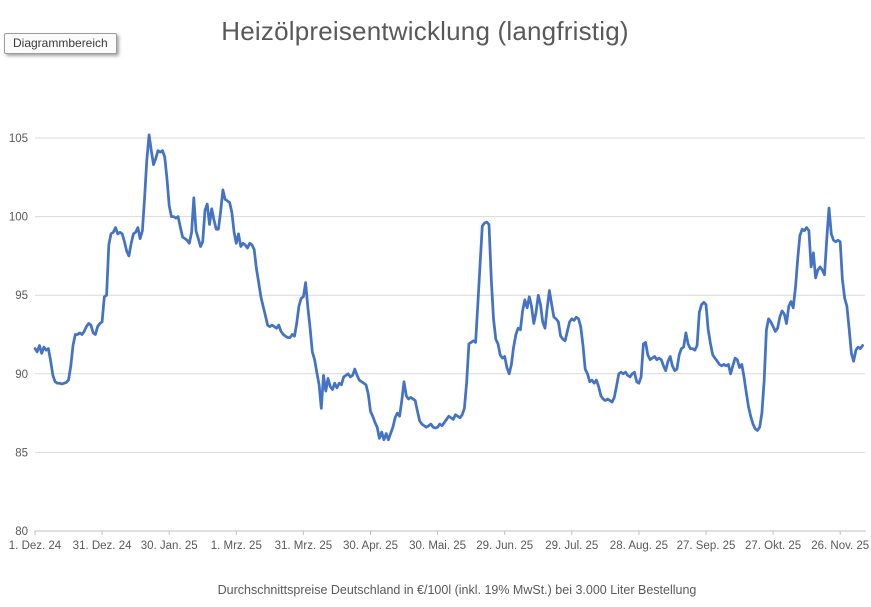 The image size is (871, 607). Describe the element at coordinates (21, 532) in the screenshot. I see `y-axis-label: 80` at that location.